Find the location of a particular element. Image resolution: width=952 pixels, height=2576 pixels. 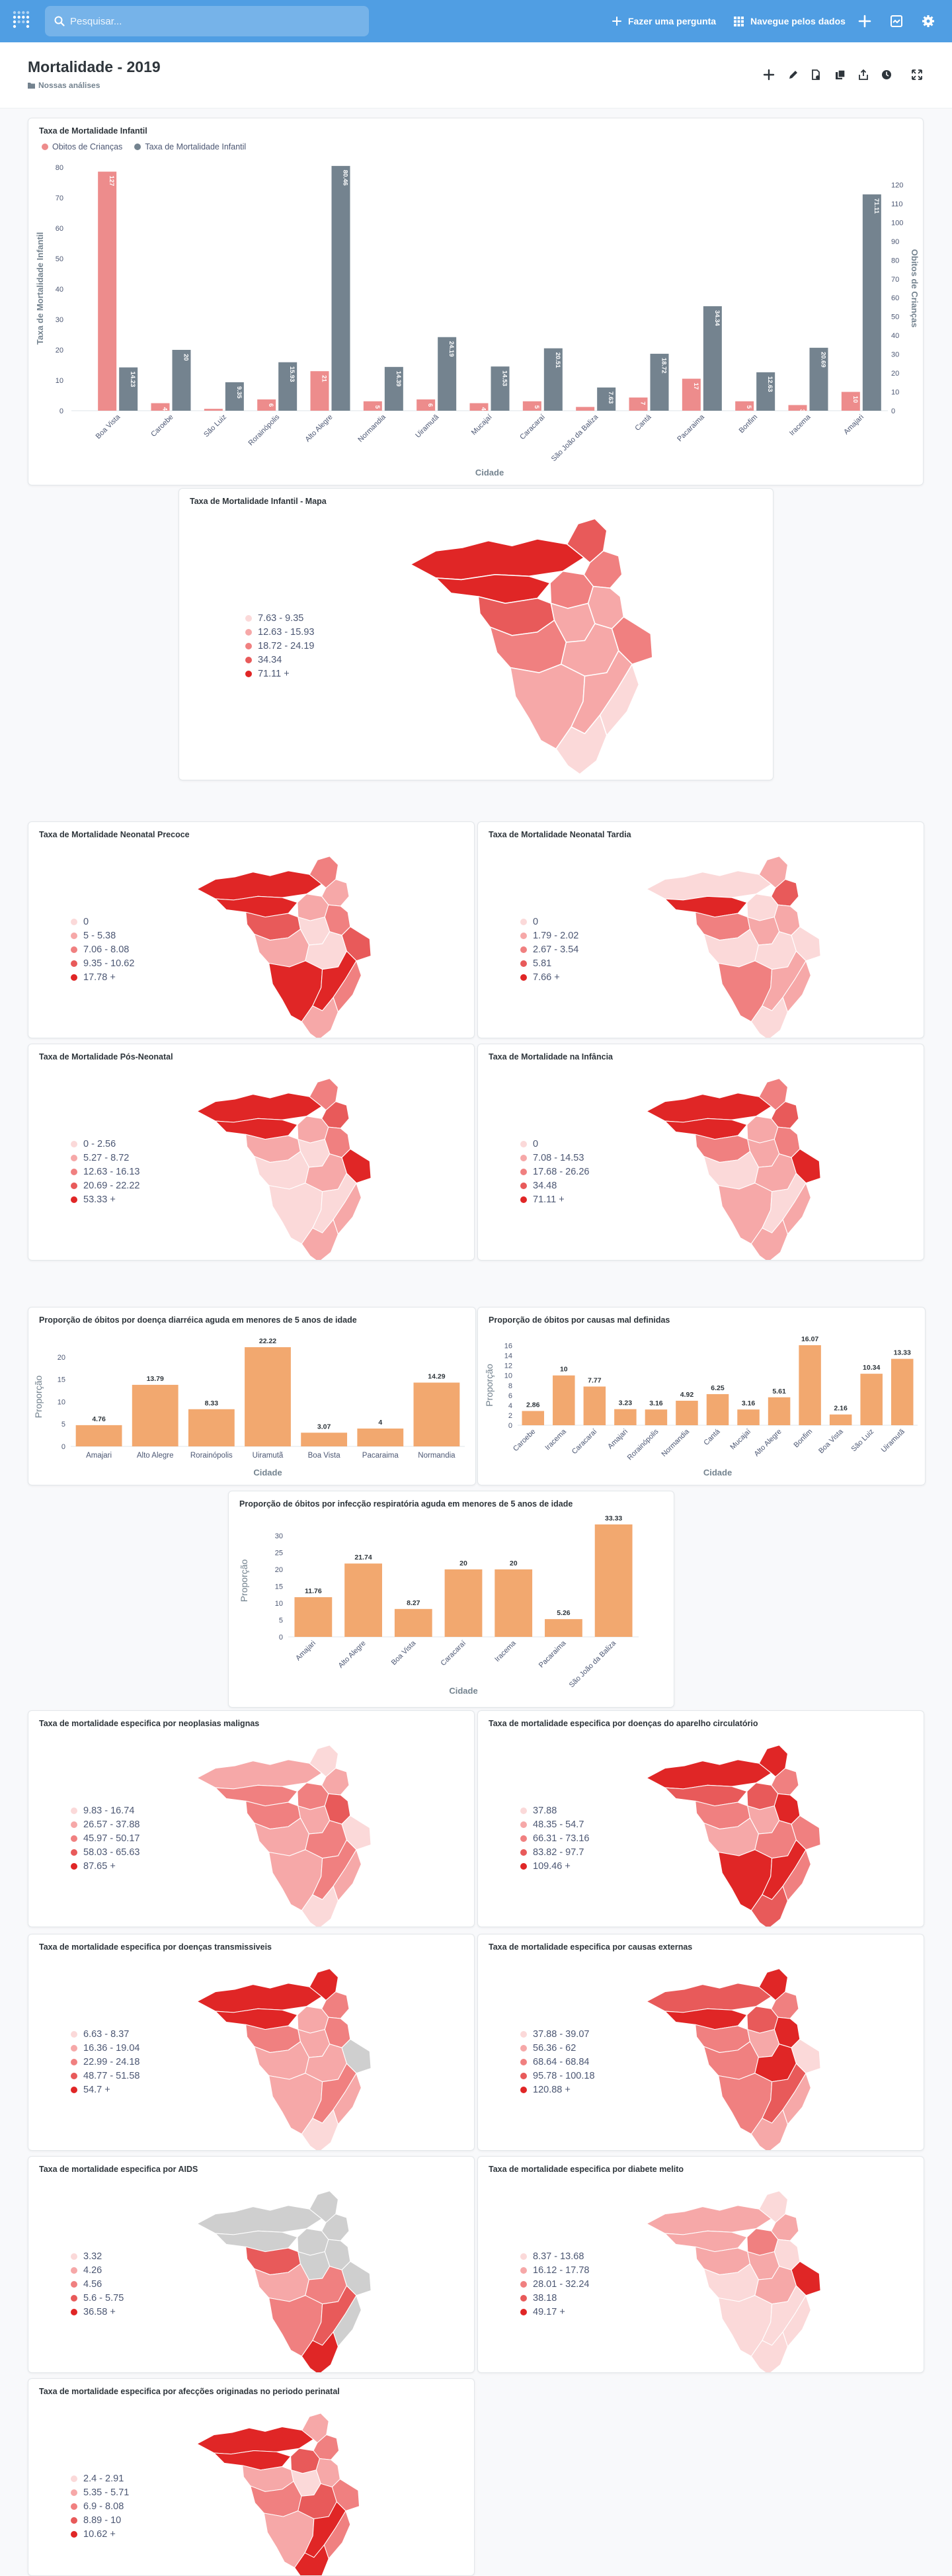

activity-icon is located at coordinates (896, 21).